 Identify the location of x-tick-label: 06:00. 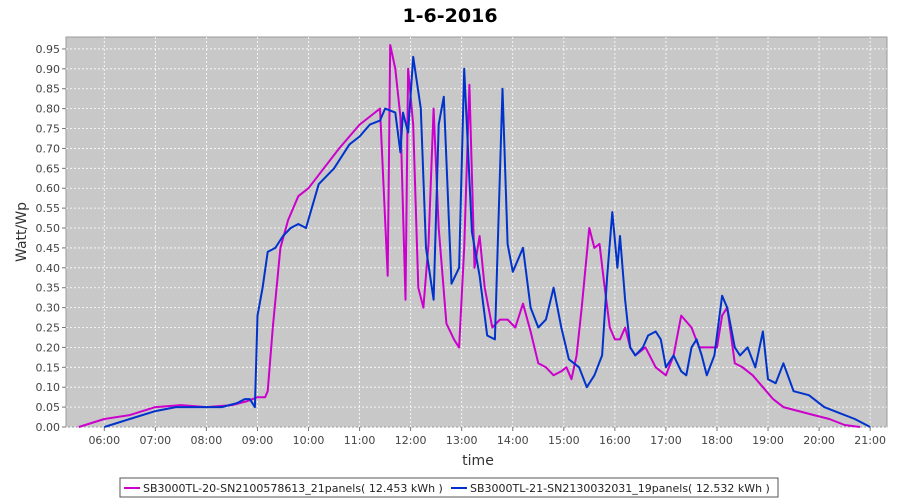
(104, 440).